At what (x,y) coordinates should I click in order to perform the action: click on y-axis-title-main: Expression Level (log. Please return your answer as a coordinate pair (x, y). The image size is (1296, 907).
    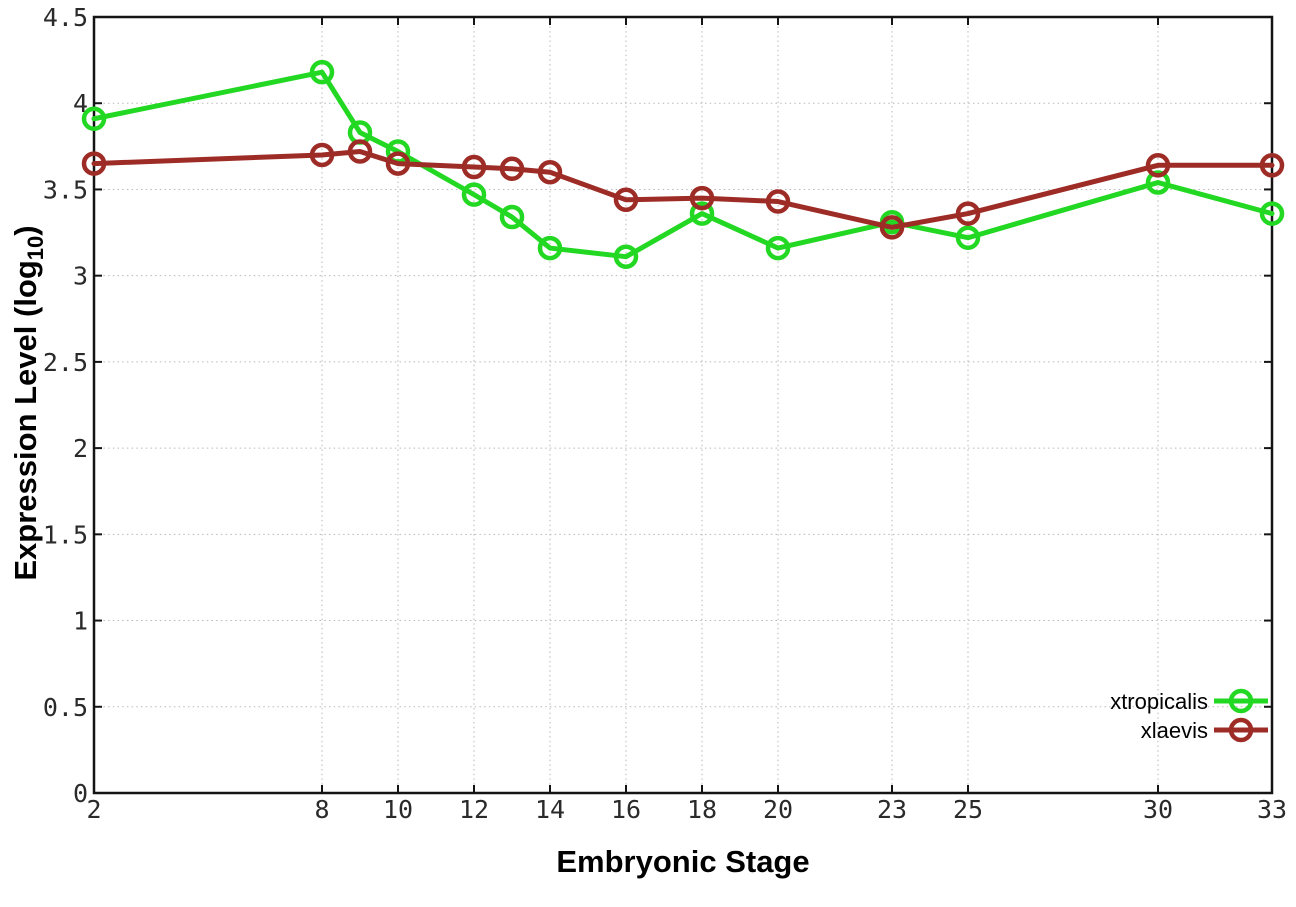
    Looking at the image, I should click on (25, 420).